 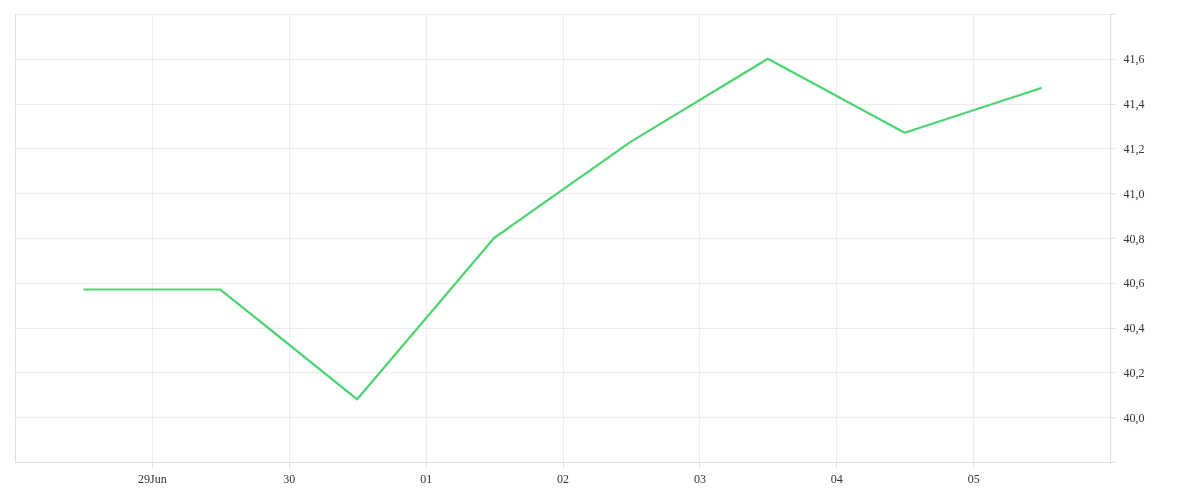 I want to click on y-tick-label: 41,6, so click(x=1134, y=59).